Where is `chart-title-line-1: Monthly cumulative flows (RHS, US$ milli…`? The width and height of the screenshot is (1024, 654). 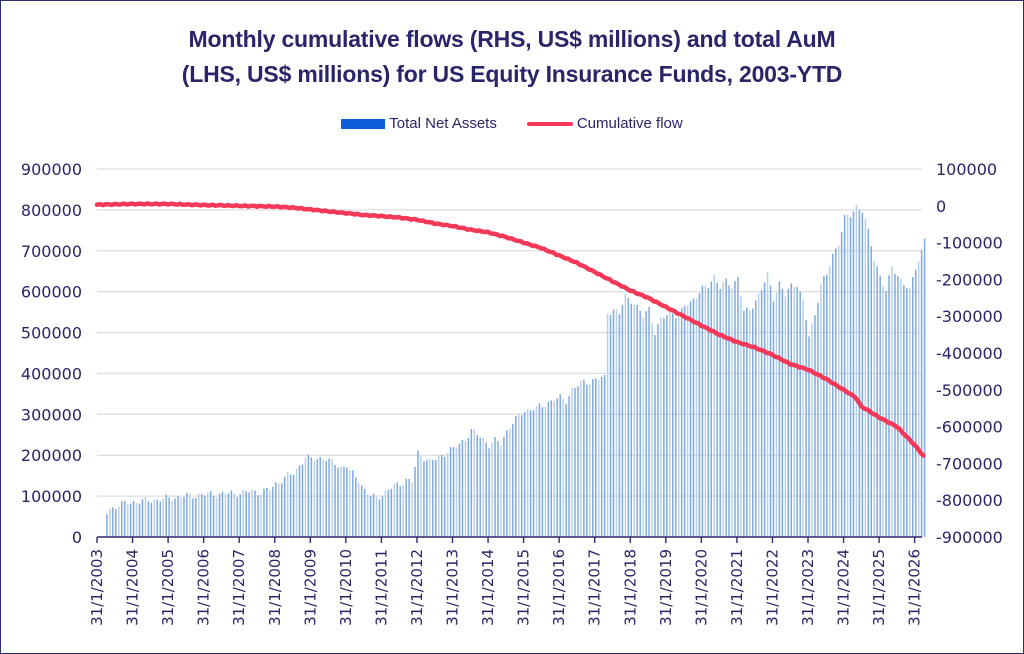
chart-title-line-1: Monthly cumulative flows (RHS, US$ milli… is located at coordinates (512, 39).